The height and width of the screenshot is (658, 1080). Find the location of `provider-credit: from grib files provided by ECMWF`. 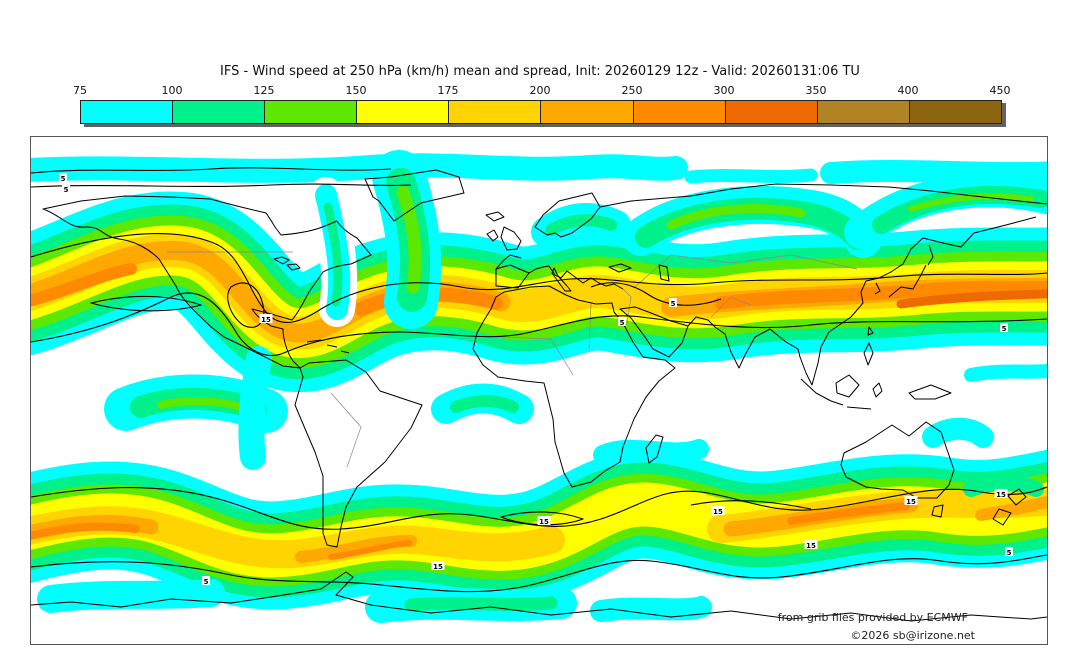

provider-credit: from grib files provided by ECMWF is located at coordinates (872, 617).